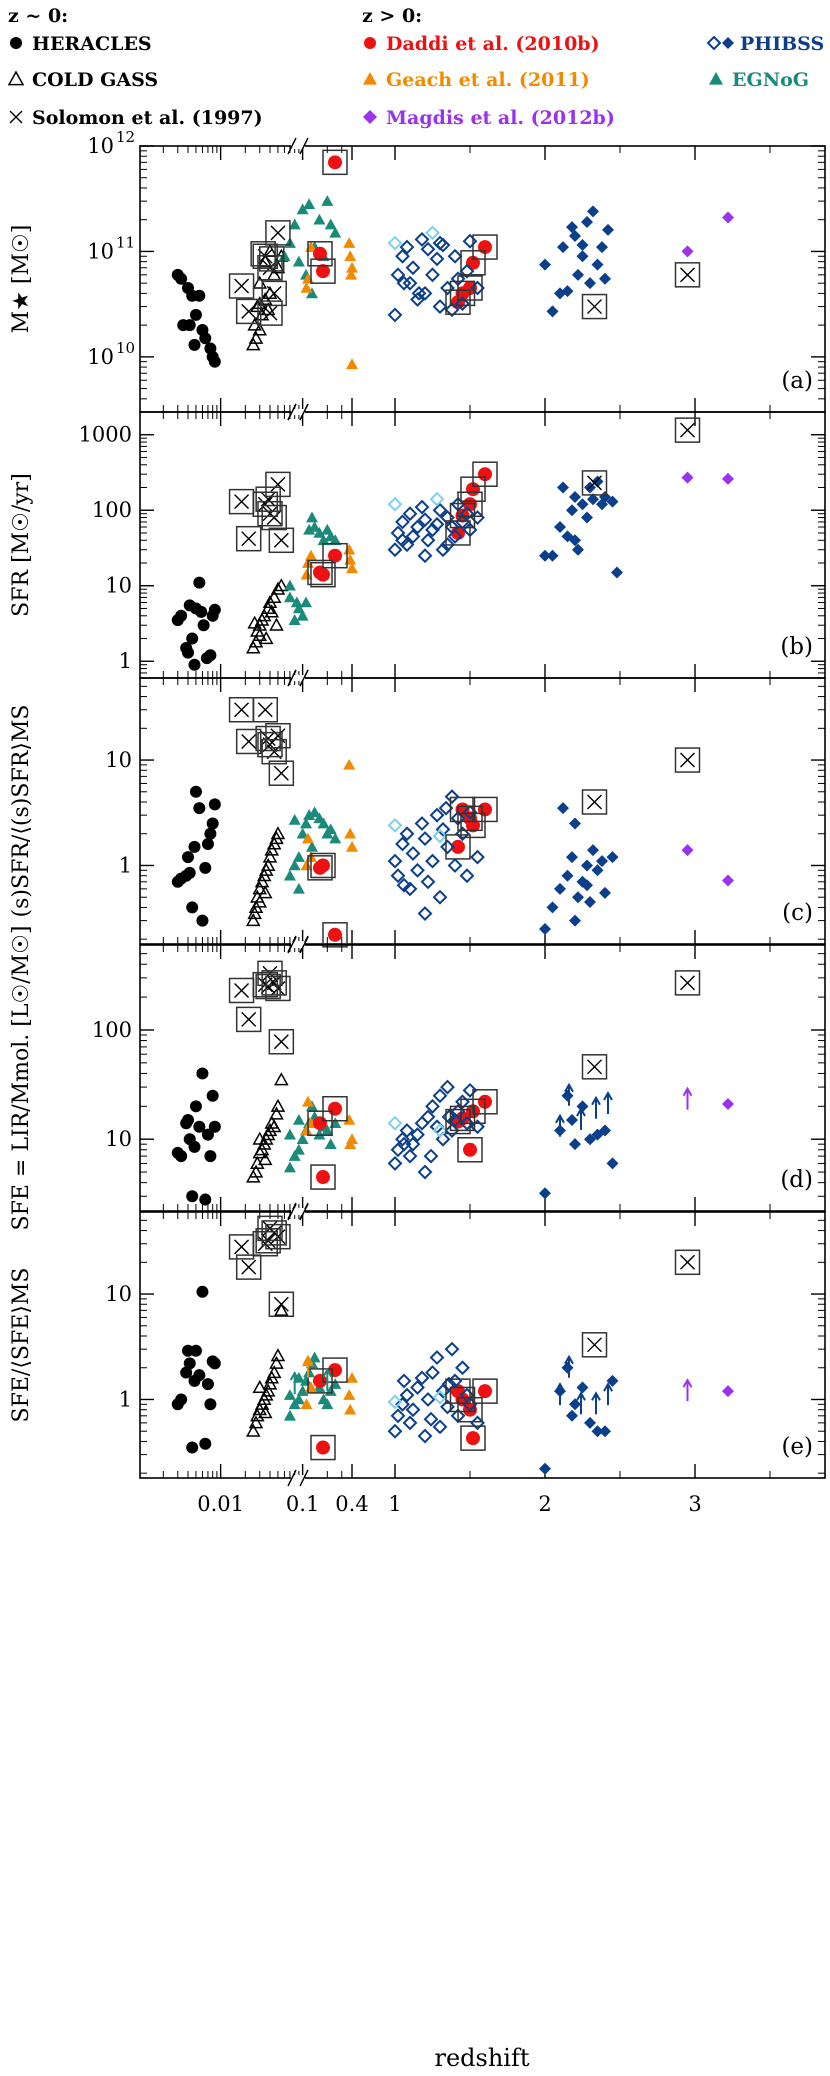  Describe the element at coordinates (402, 232) in the screenshot. I see `series-daddi-et-al-2010b` at that location.